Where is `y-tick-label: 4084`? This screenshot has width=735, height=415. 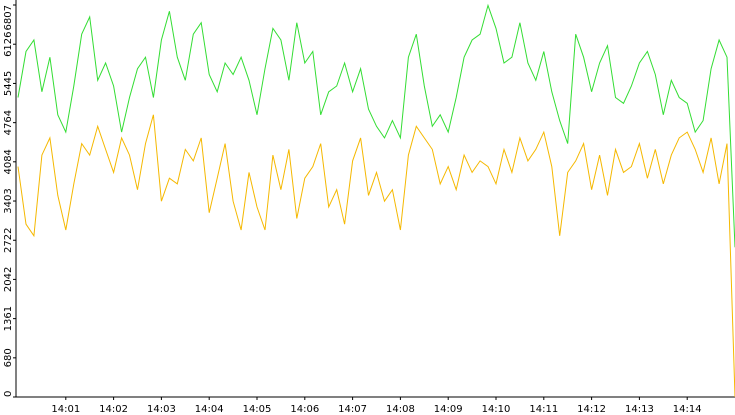 y-tick-label: 4084 is located at coordinates (8, 161).